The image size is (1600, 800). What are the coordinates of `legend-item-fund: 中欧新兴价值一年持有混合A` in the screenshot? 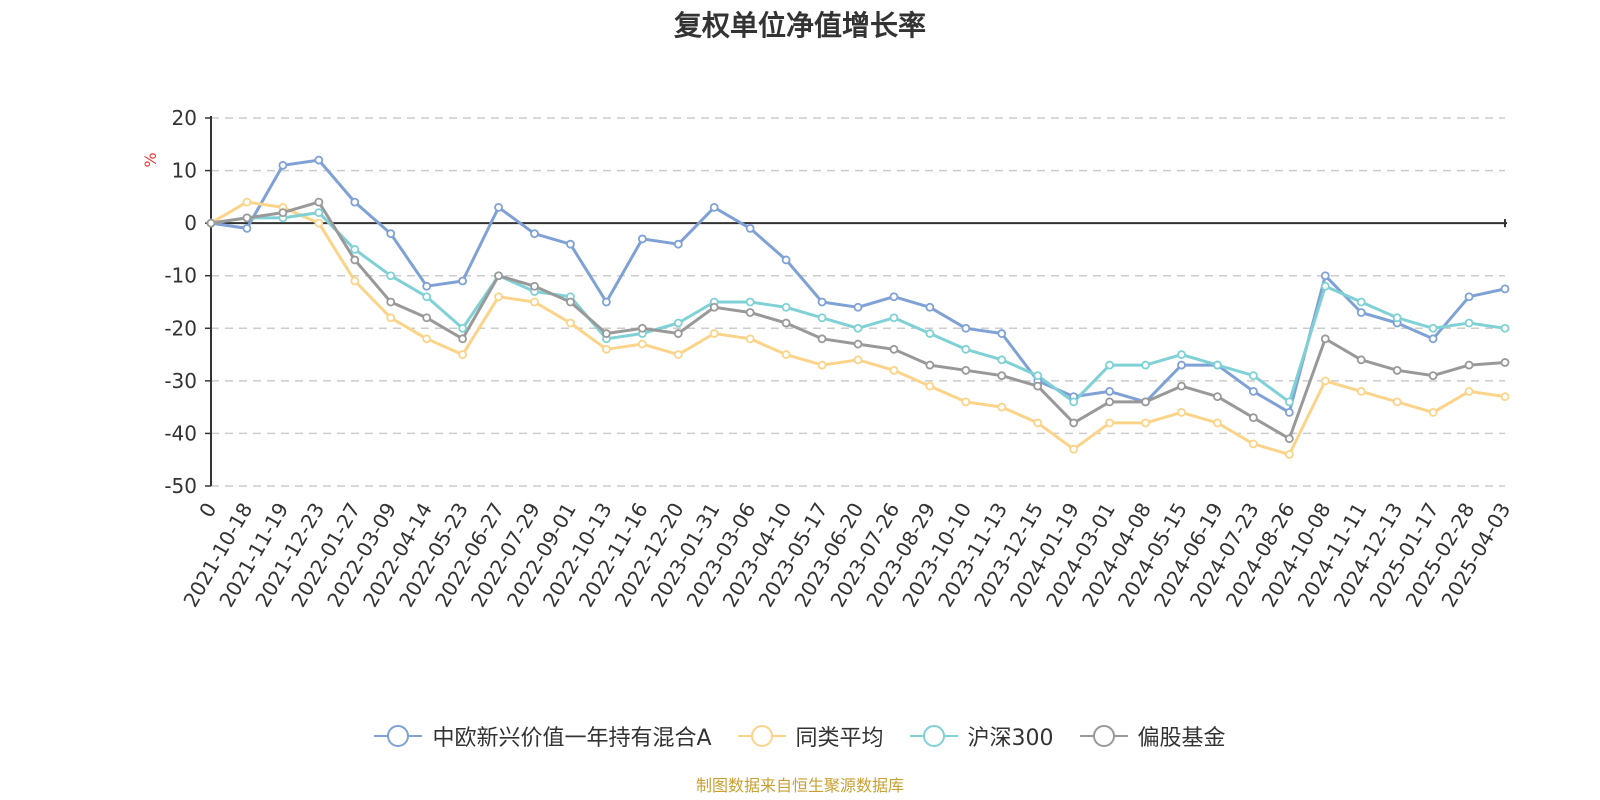 It's located at (543, 736).